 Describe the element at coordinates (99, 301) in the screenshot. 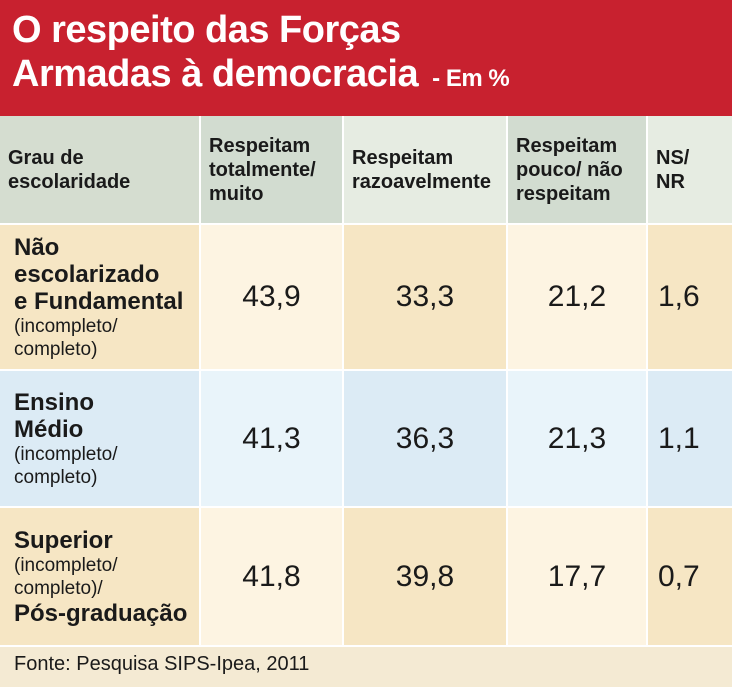

I see `row-label-main: e Fundamental` at that location.